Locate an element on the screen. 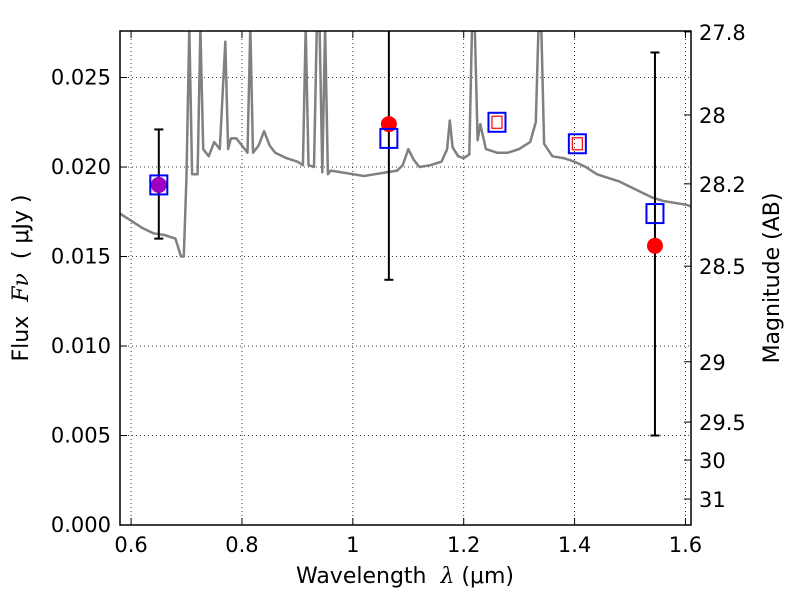  y-tick-label: 0.015 is located at coordinates (81, 257).